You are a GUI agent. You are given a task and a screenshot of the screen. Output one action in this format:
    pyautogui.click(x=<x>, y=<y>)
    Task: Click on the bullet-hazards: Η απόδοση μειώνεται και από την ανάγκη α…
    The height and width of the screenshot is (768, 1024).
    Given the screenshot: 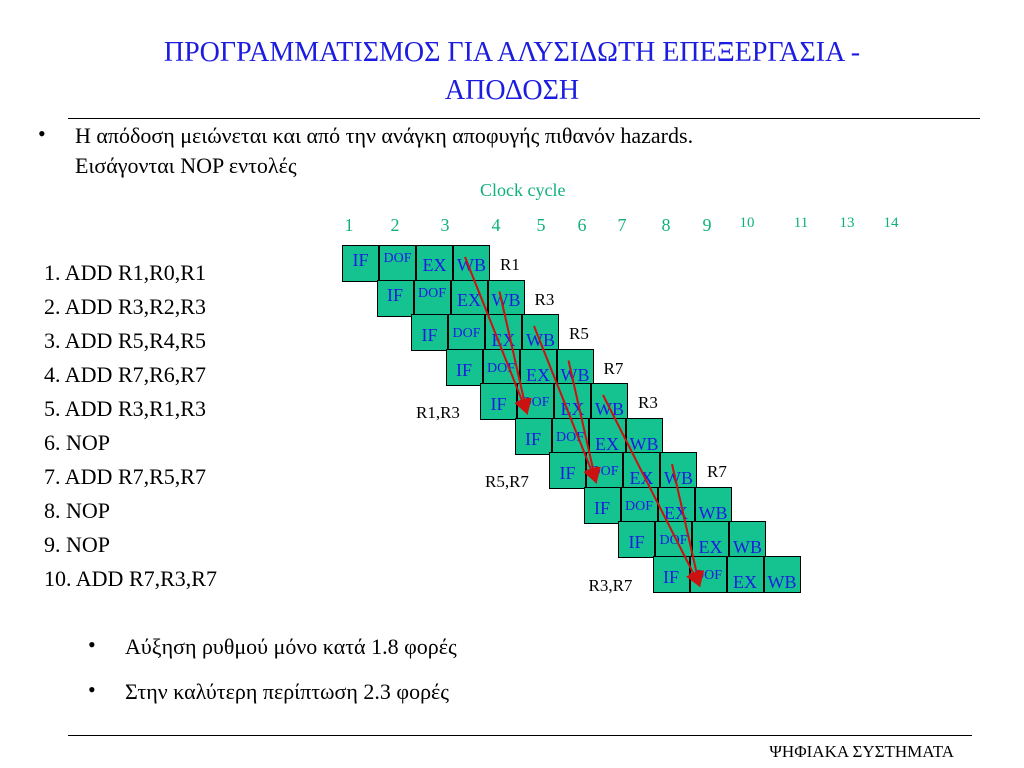 What is the action you would take?
    pyautogui.click(x=384, y=151)
    